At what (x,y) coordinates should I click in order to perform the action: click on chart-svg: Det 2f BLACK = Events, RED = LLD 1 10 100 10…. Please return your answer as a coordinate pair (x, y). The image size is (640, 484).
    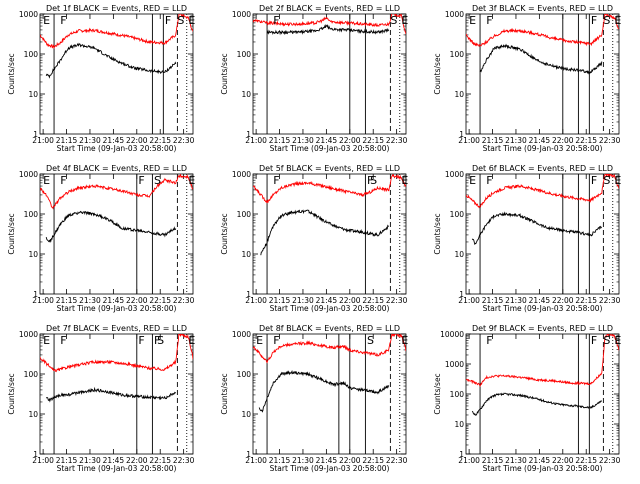
    Looking at the image, I should click on (314, 78).